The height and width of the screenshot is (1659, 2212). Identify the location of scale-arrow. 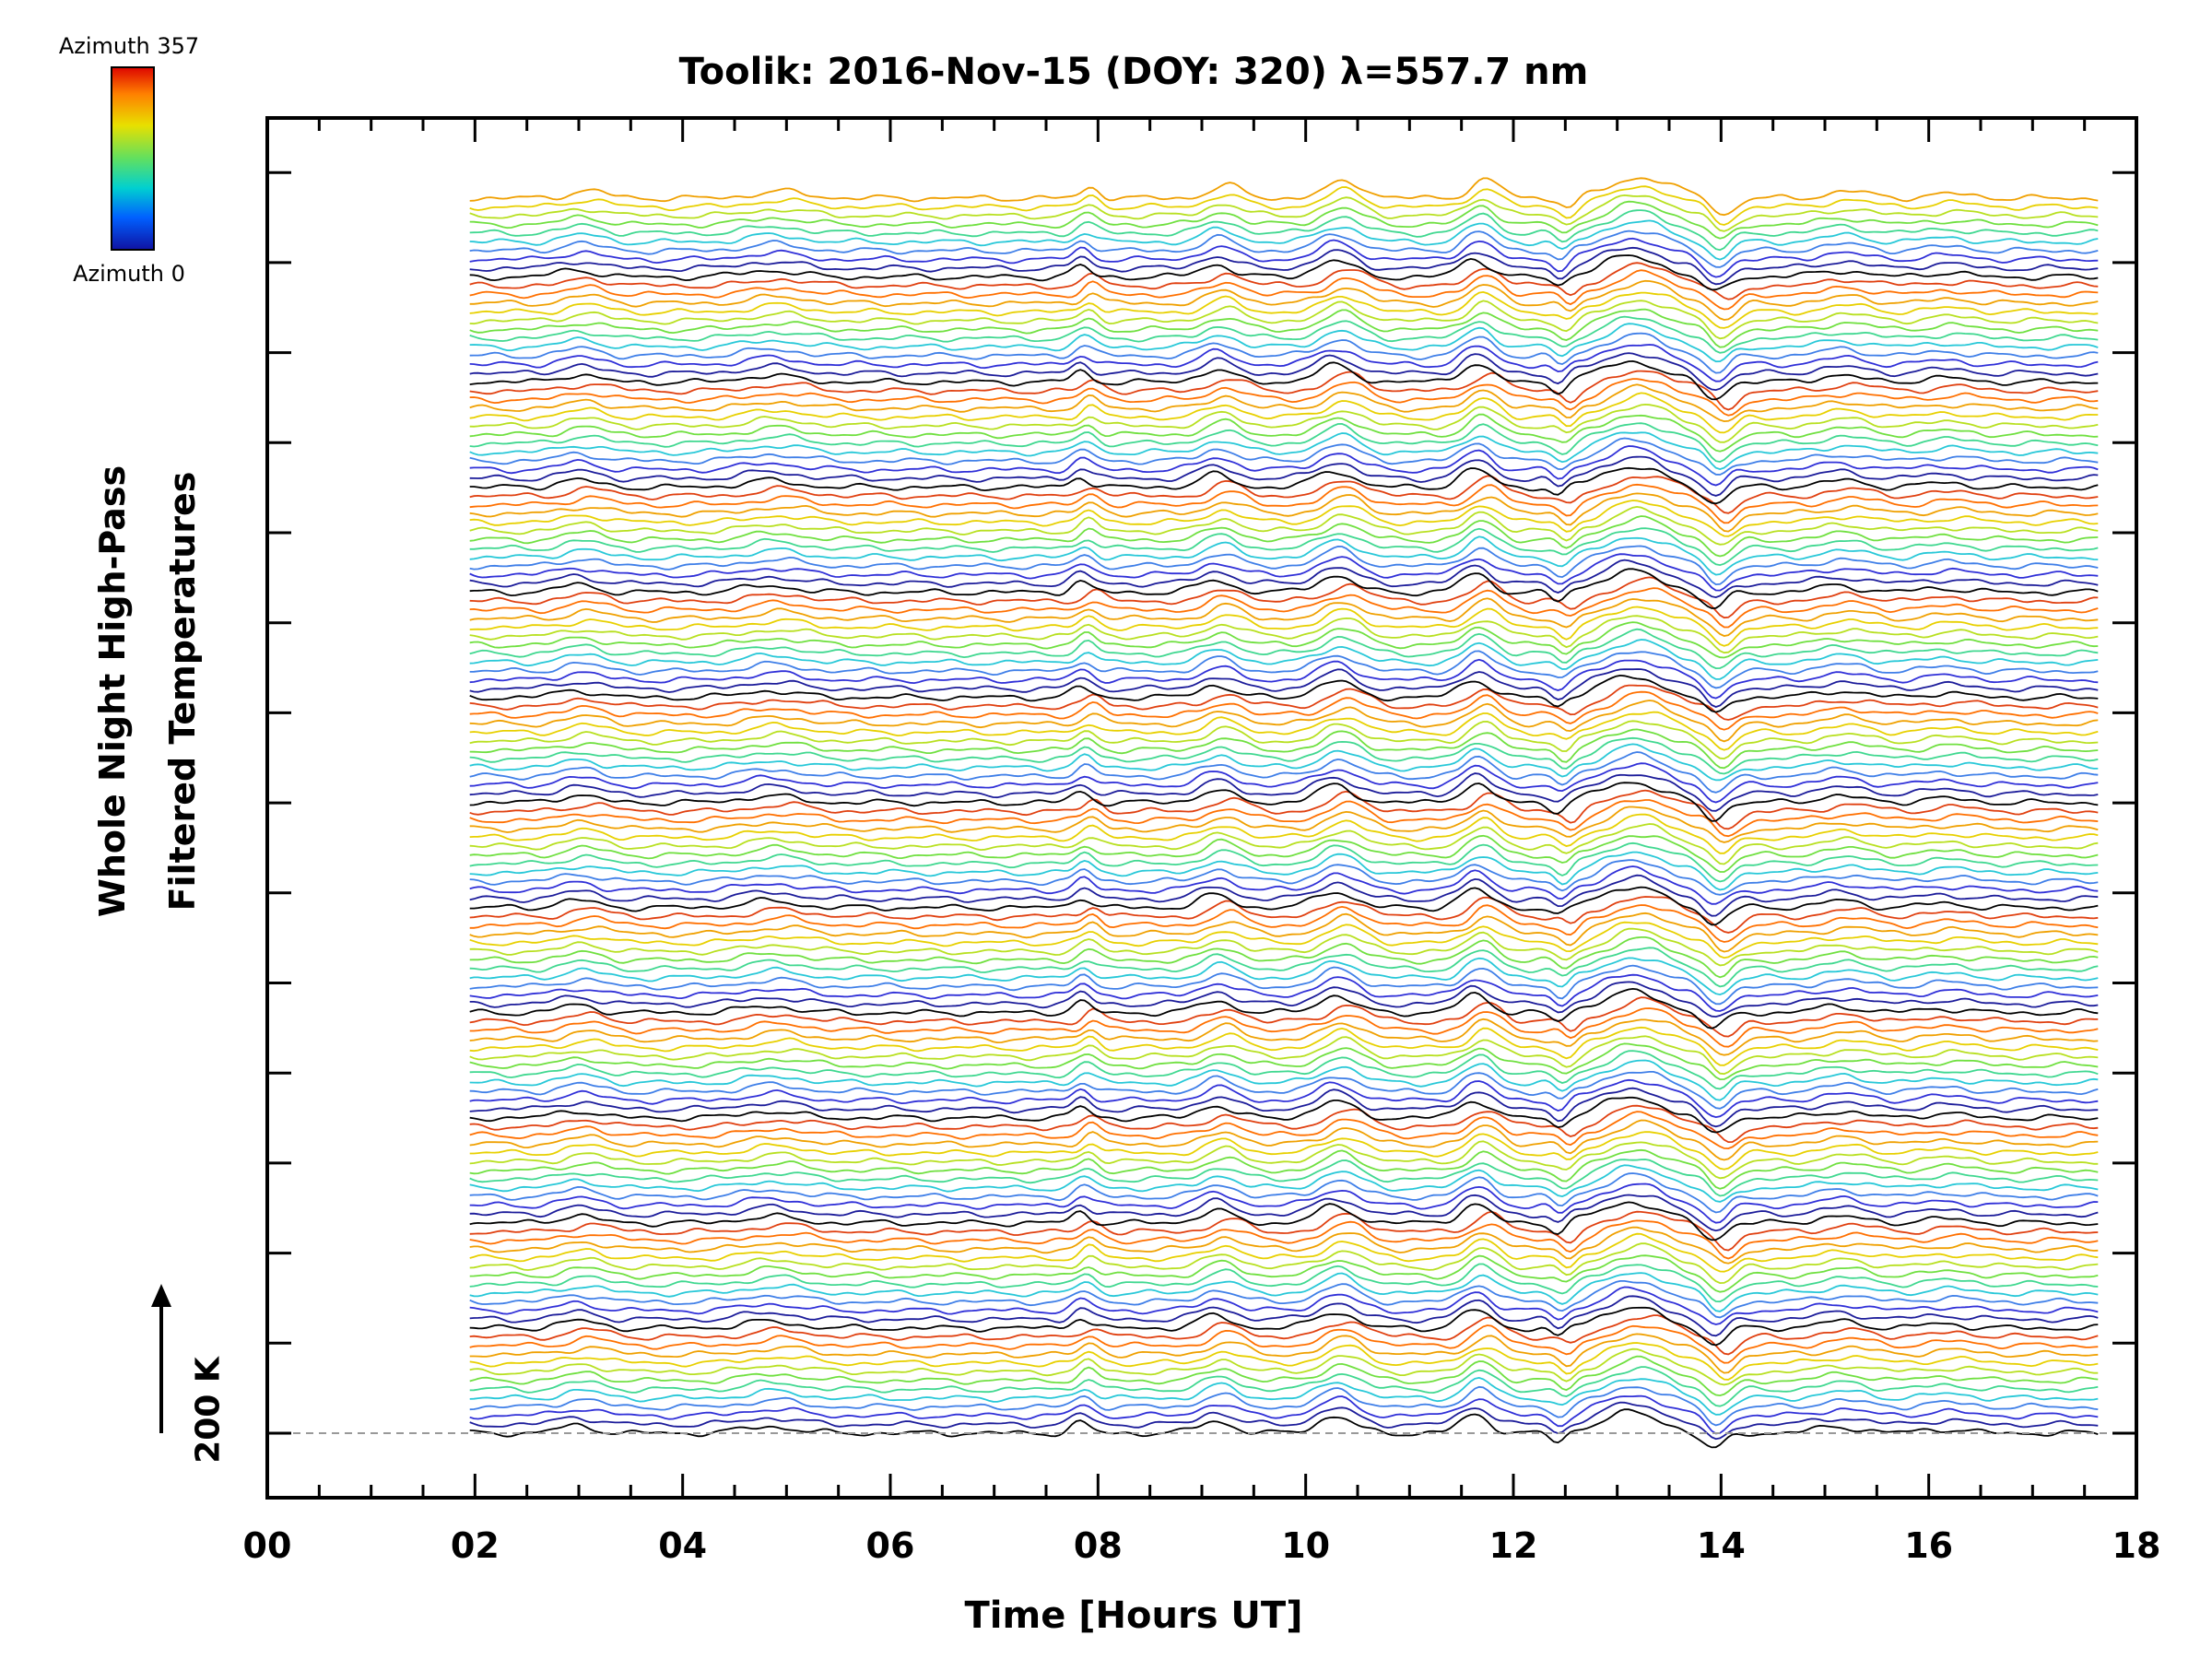
(161, 1358).